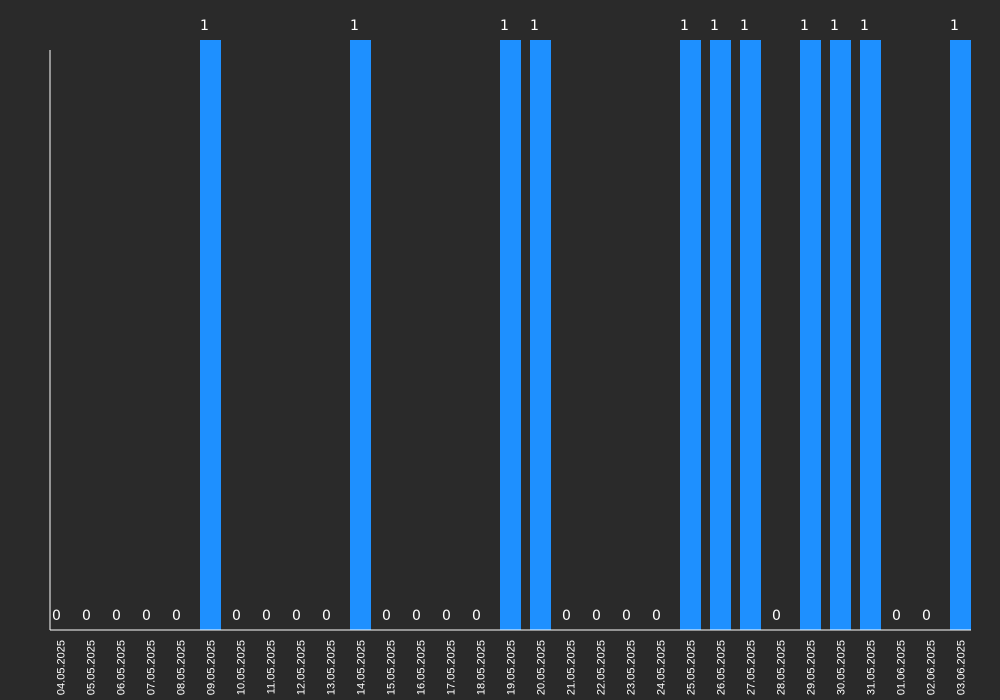  Describe the element at coordinates (632, 667) in the screenshot. I see `x-tick-label: 23.05.2025` at that location.